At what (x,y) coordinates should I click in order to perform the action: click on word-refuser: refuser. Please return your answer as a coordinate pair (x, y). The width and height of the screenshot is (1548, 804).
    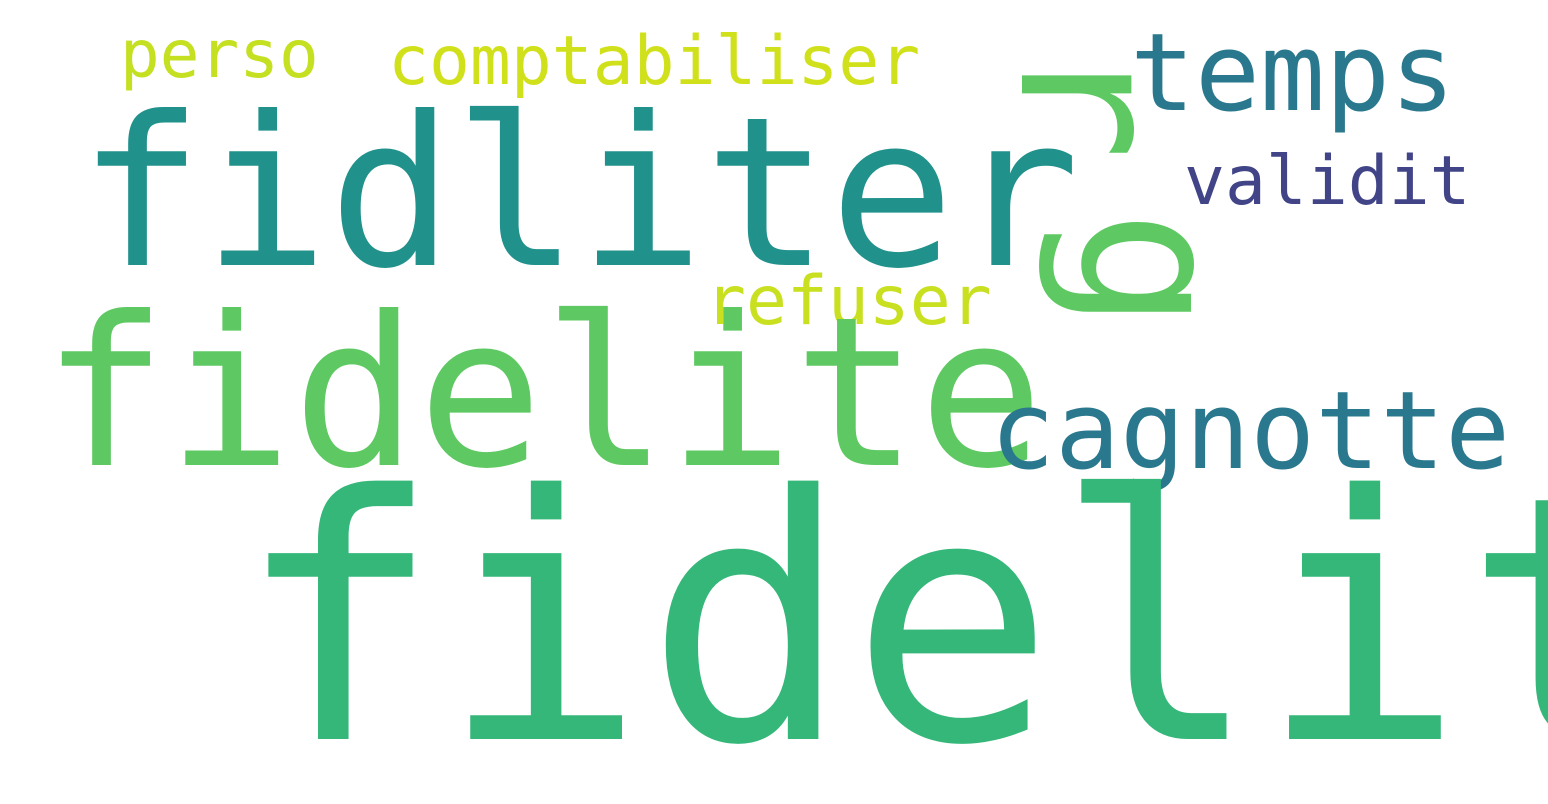
    Looking at the image, I should click on (848, 301).